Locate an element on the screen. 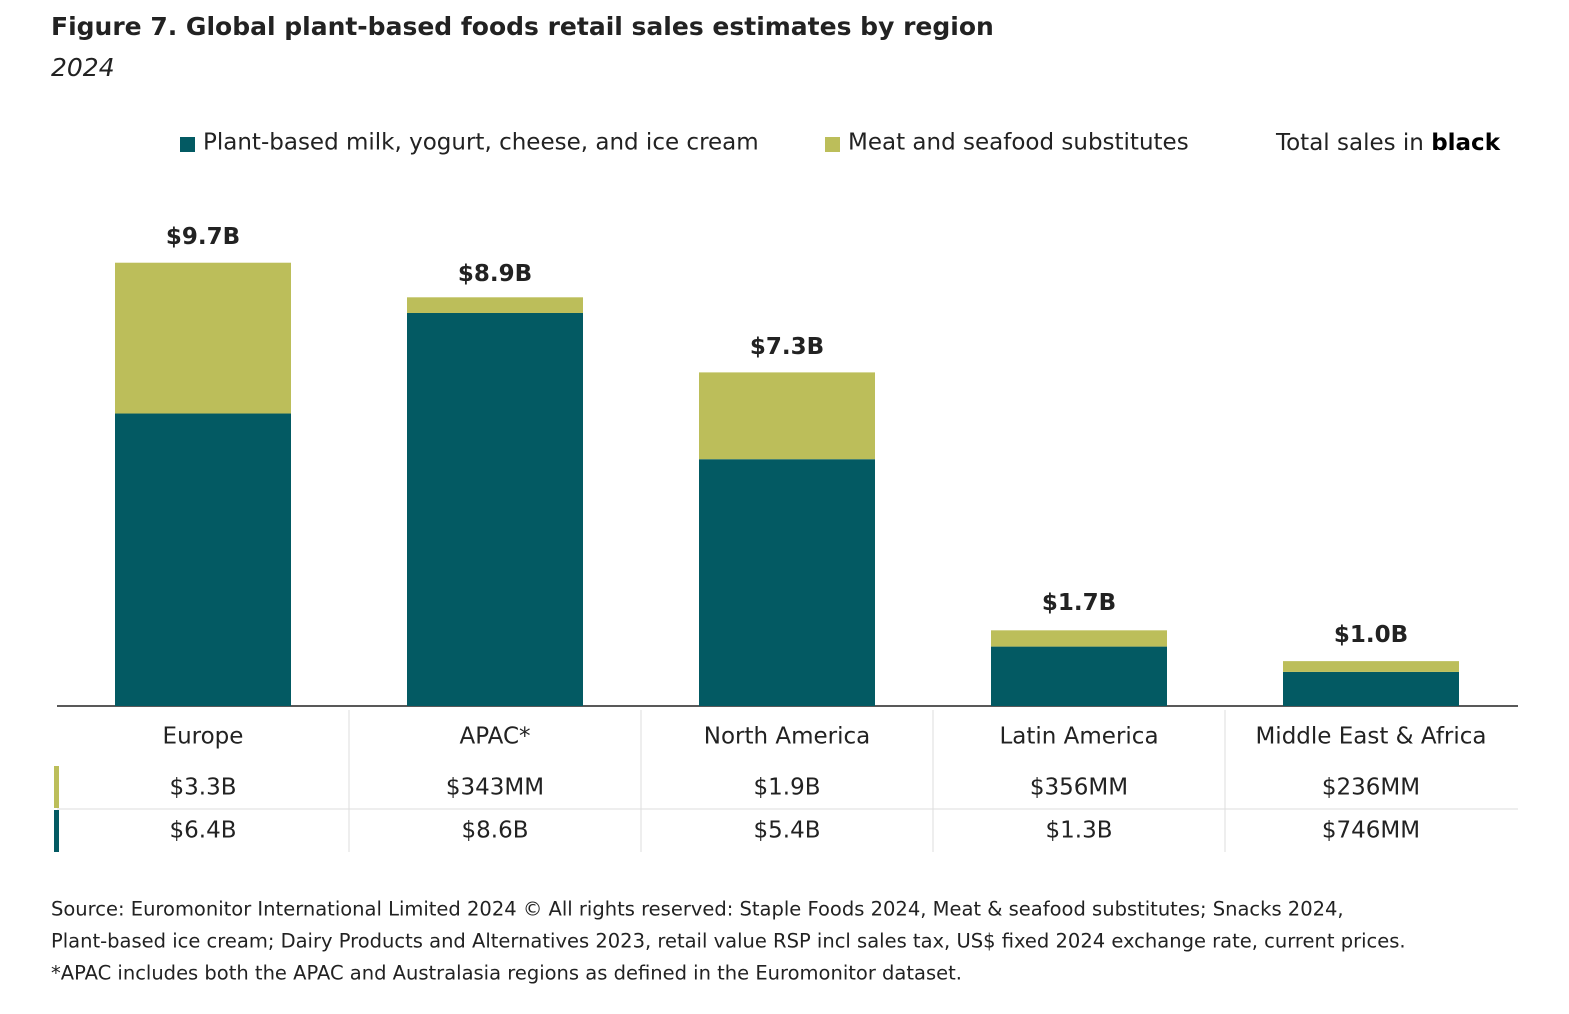 The height and width of the screenshot is (1014, 1569). table-value: $1.3B is located at coordinates (1079, 831).